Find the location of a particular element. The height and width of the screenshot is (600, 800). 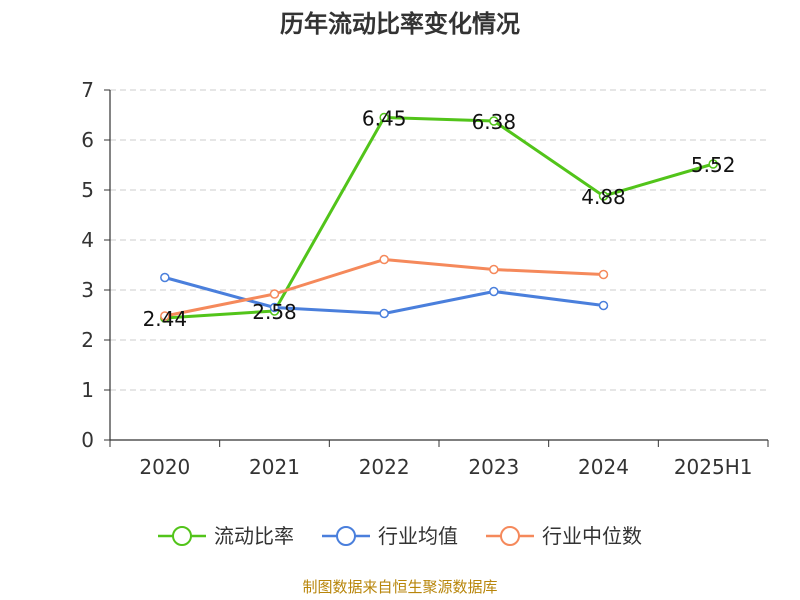

x-tick-label: 2021 is located at coordinates (274, 467).